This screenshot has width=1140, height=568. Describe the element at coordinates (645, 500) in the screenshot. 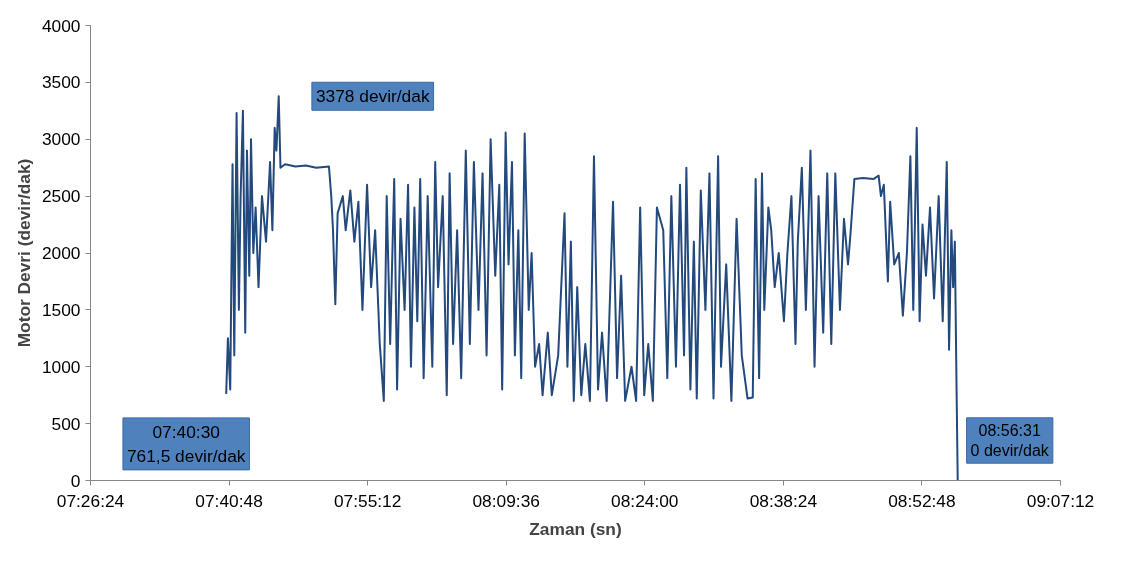

I see `x-tick-label: 08:24:00` at that location.